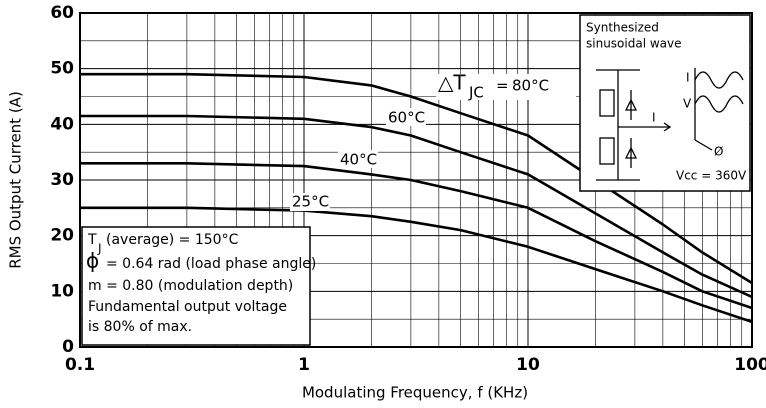  What do you see at coordinates (187, 307) in the screenshot?
I see `condition-text: Fundamental output voltage` at bounding box center [187, 307].